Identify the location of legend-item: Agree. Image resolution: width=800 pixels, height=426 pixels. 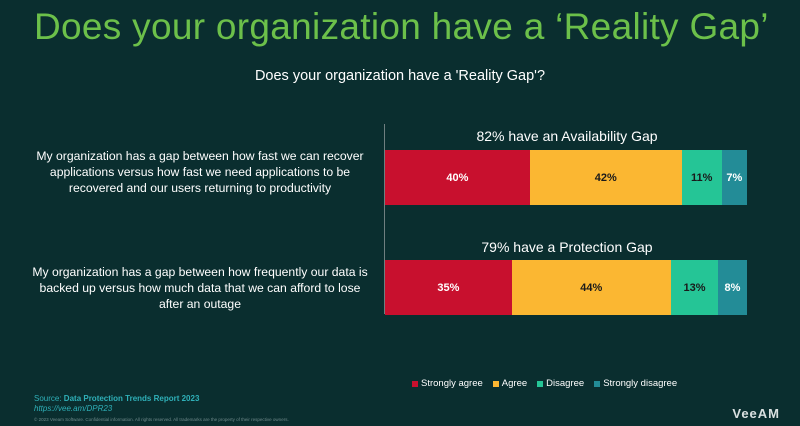
(510, 383).